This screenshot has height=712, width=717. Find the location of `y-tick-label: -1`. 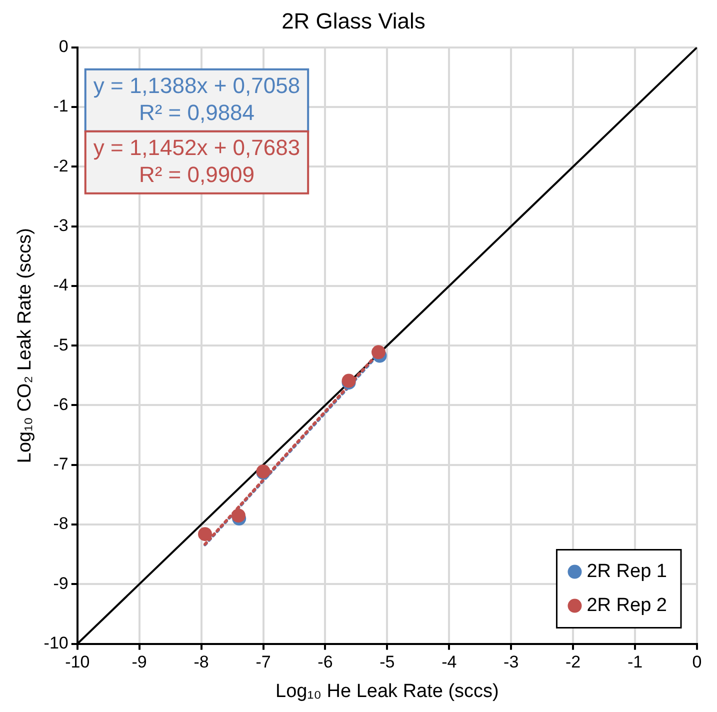

y-tick-label: -1 is located at coordinates (60, 106).